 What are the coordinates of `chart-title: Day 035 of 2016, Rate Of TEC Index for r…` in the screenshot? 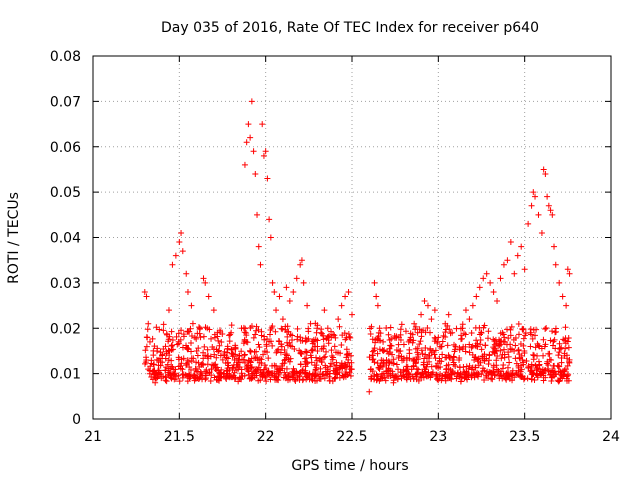 It's located at (350, 28).